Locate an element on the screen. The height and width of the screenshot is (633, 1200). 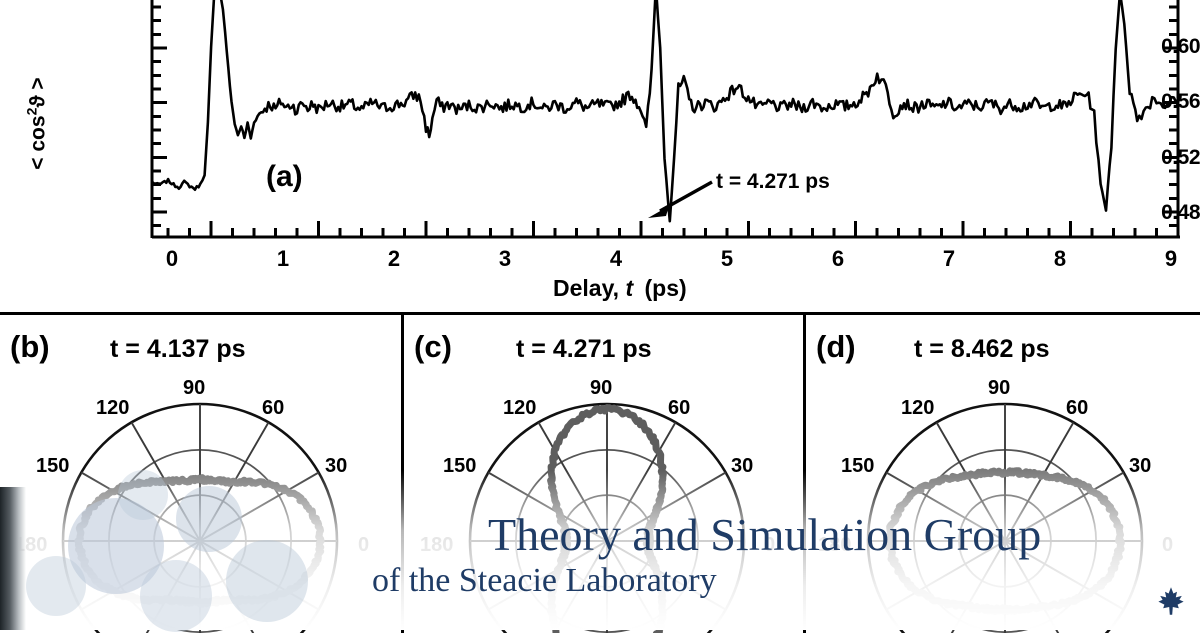
ytick-label-060: 0.60 is located at coordinates (1180, 46).